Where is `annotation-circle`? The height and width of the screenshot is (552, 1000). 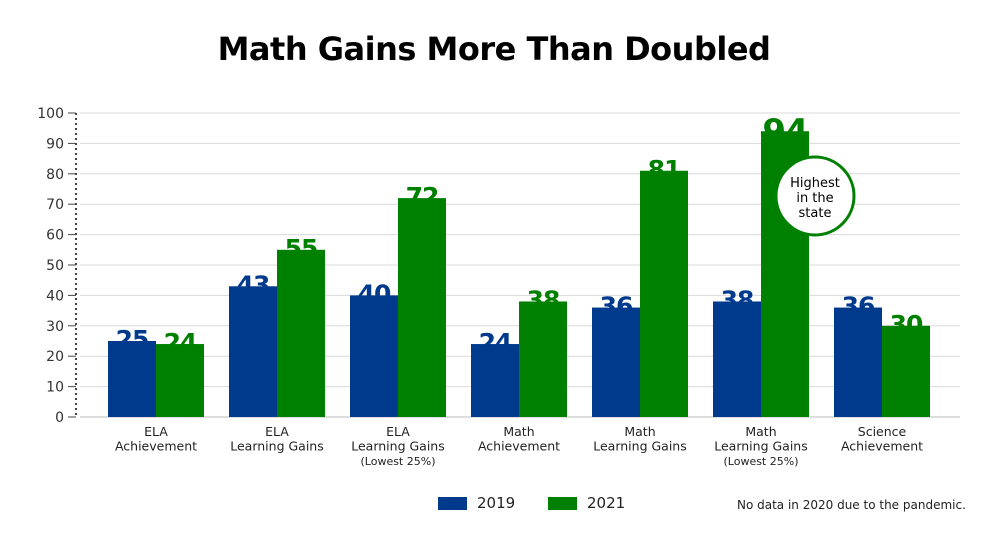
annotation-circle is located at coordinates (815, 196).